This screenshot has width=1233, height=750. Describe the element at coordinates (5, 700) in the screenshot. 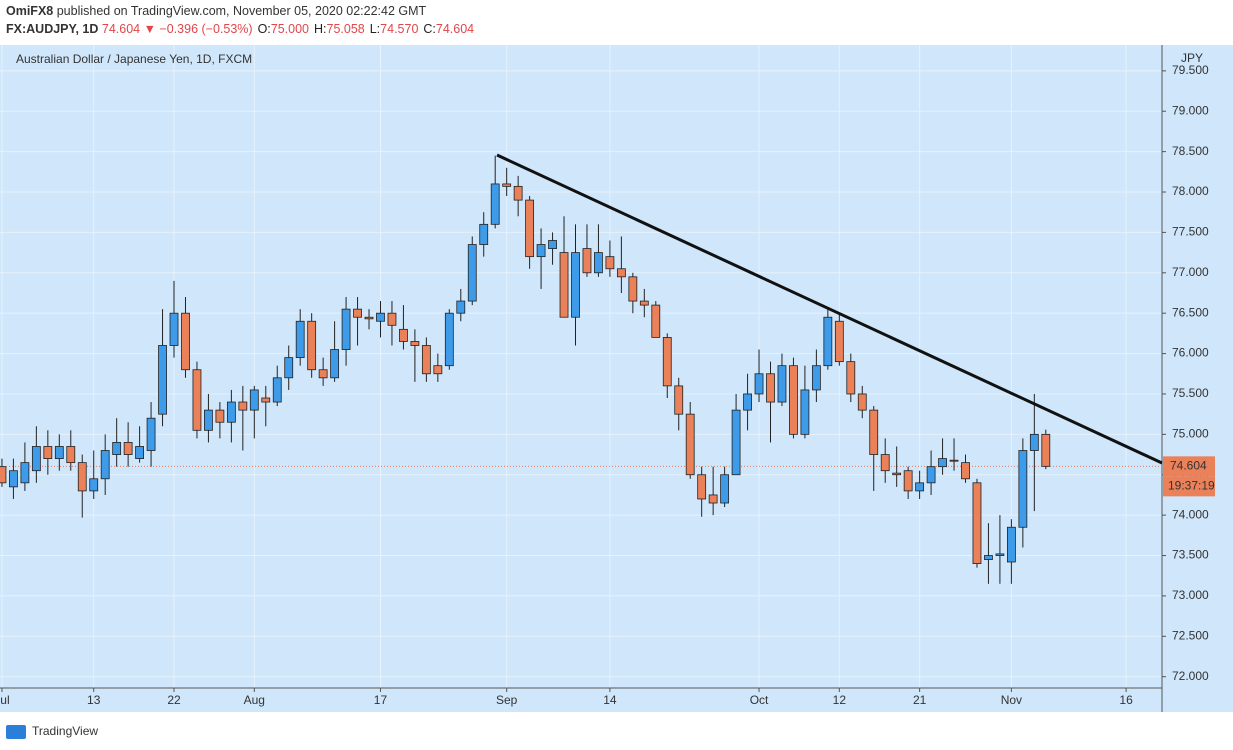

I see `x-tick-label: Jul` at that location.